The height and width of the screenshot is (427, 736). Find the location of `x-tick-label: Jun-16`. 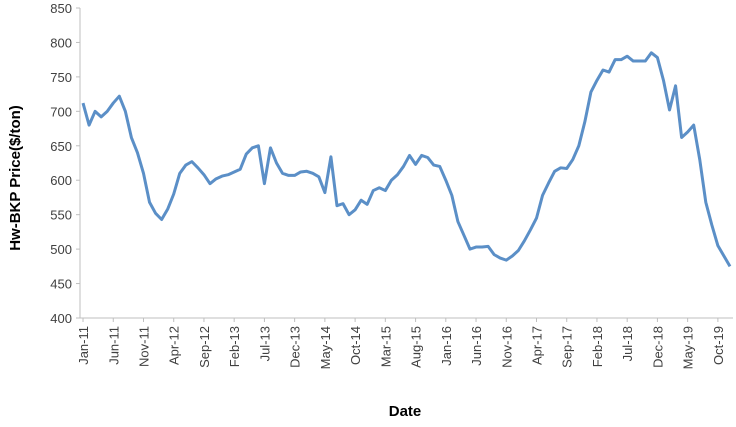

x-tick-label: Jun-16 is located at coordinates (476, 346).